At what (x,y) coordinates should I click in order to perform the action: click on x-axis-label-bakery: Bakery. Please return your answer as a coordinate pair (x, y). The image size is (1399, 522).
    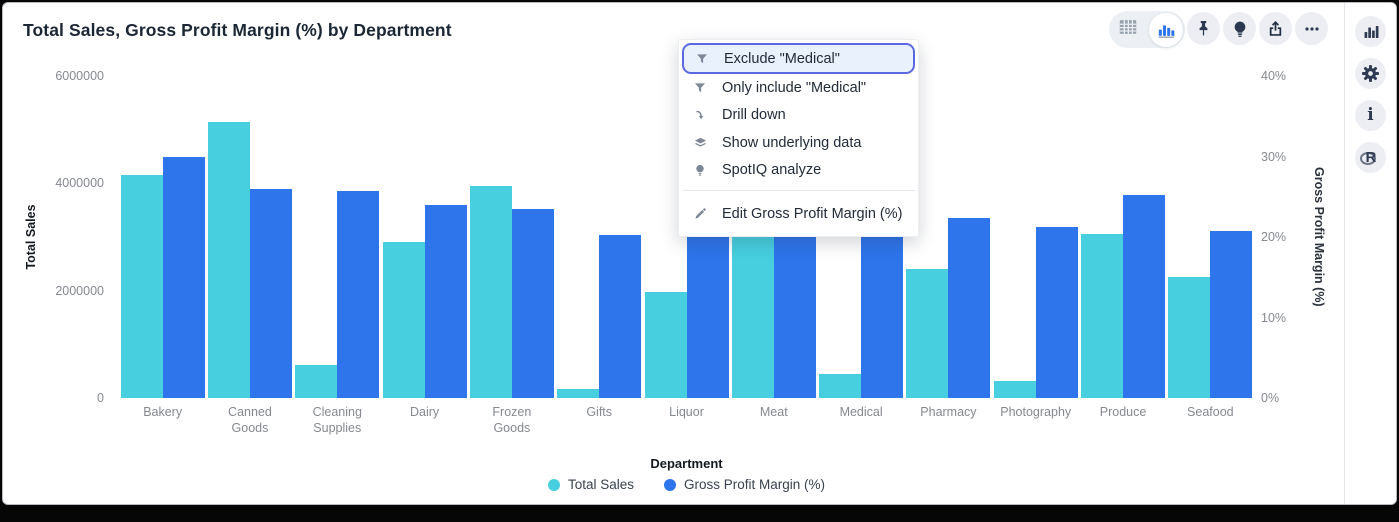
    Looking at the image, I should click on (163, 412).